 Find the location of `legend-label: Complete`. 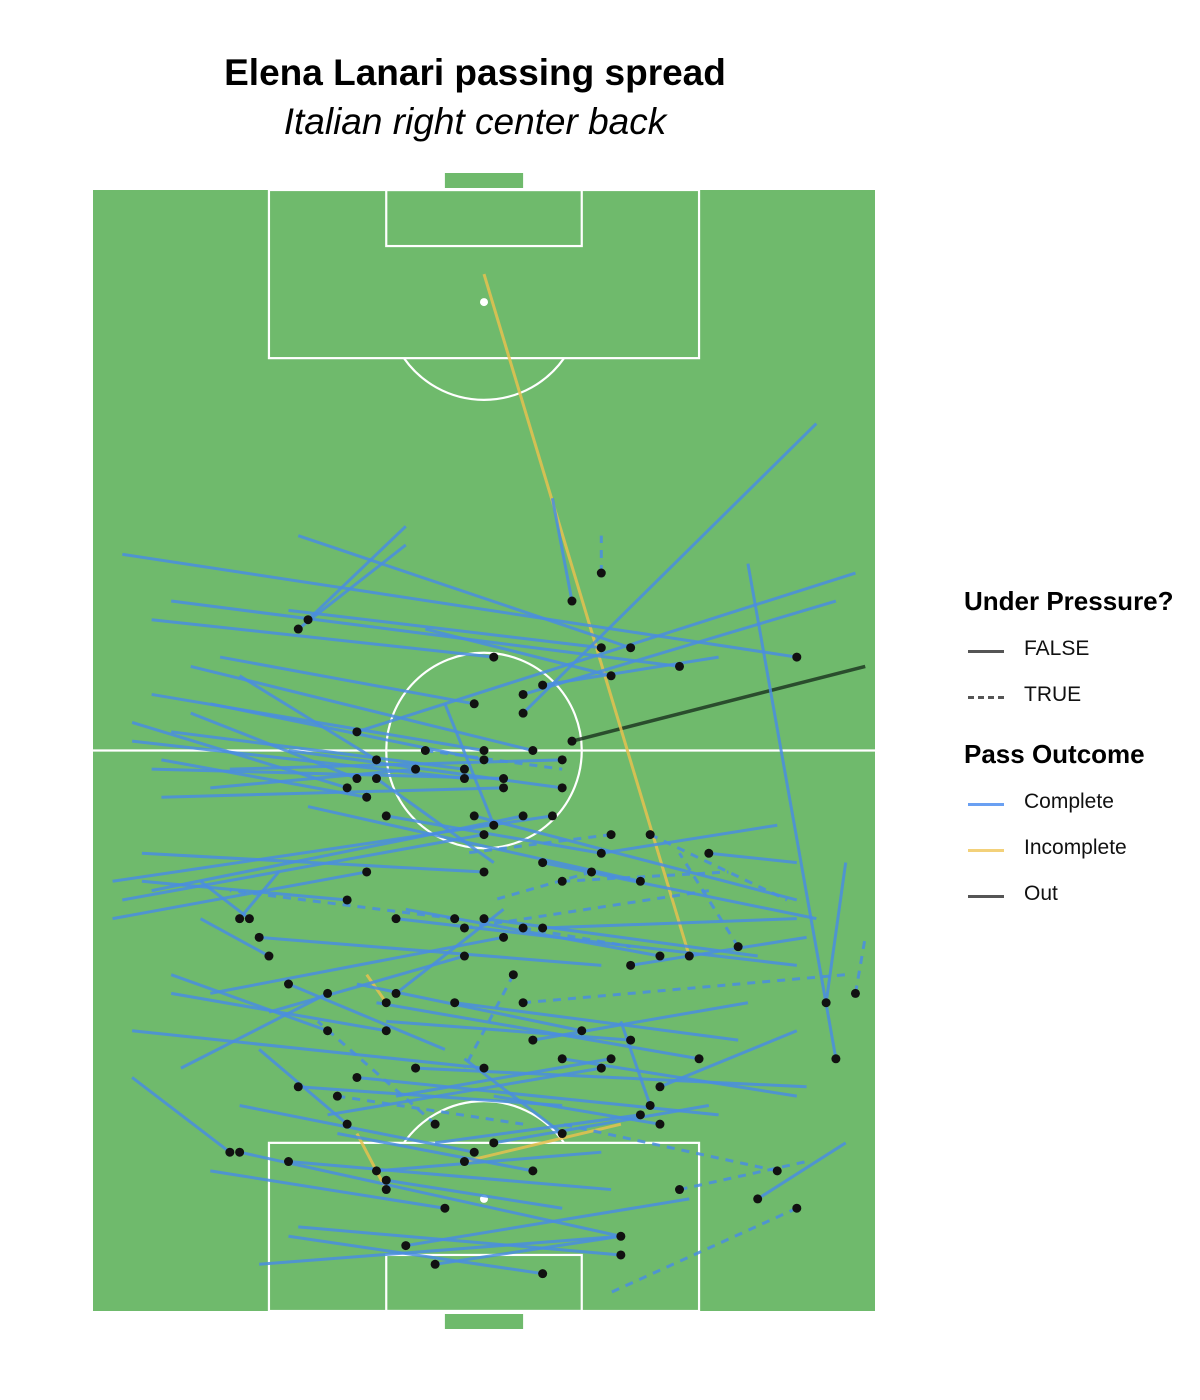

legend-label: Complete is located at coordinates (1069, 801).